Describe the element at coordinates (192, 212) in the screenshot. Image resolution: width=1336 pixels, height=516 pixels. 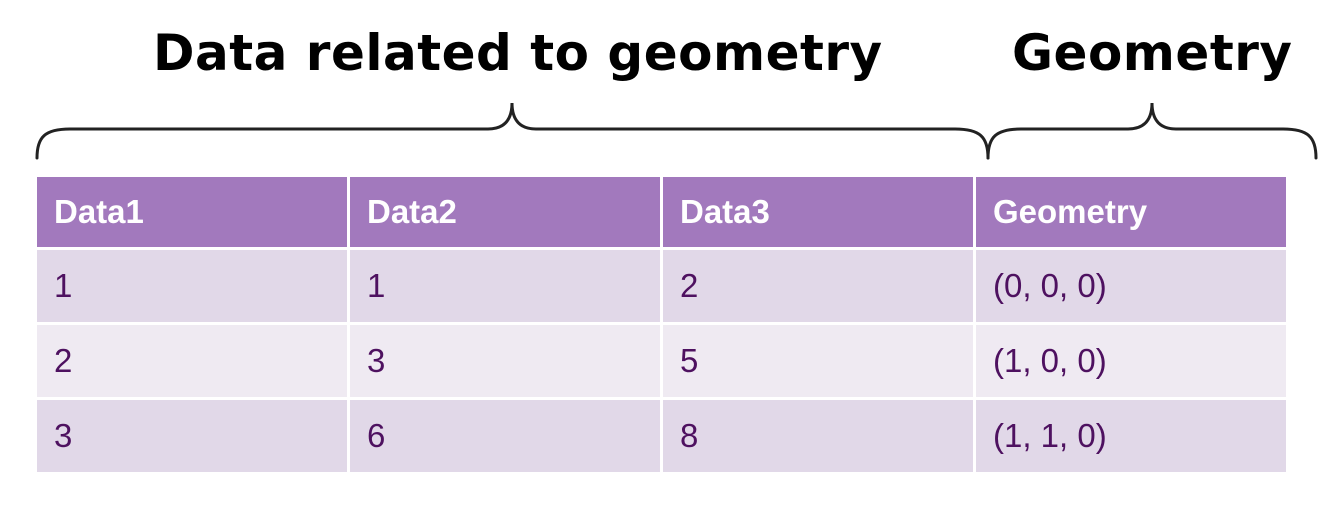
I see `header-data1: Data1` at that location.